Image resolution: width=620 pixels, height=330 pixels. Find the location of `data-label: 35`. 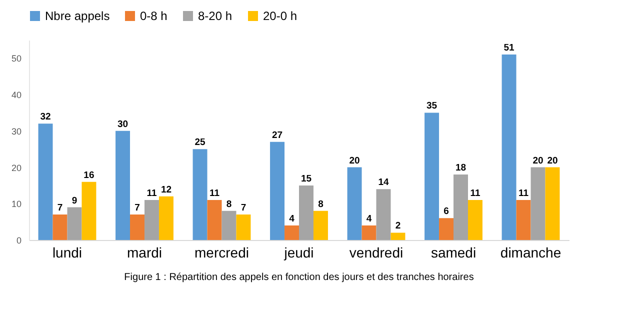

data-label: 35 is located at coordinates (432, 106).